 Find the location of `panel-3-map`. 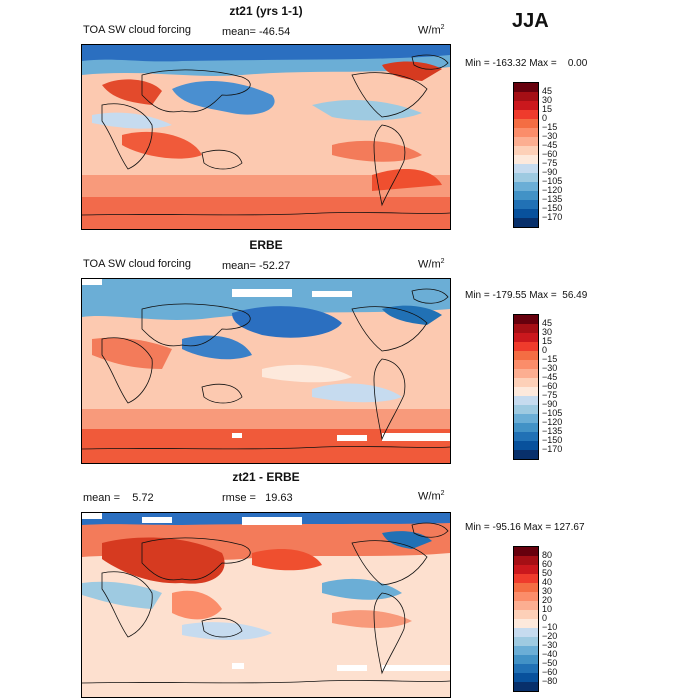

panel-3-map is located at coordinates (266, 605).